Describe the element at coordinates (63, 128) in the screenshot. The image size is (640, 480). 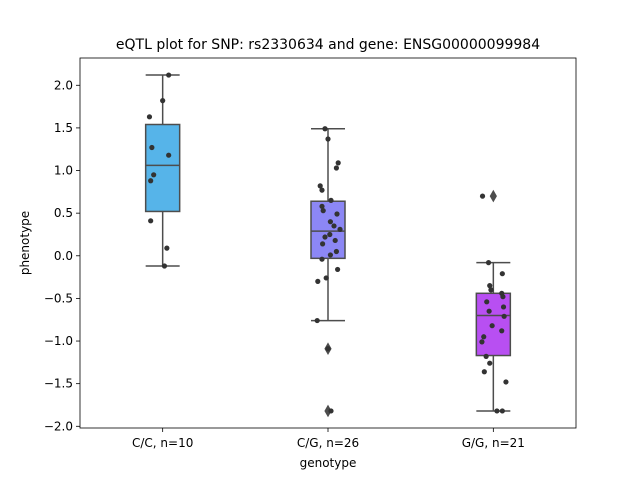
I see `y-tick-label: 1.5` at that location.